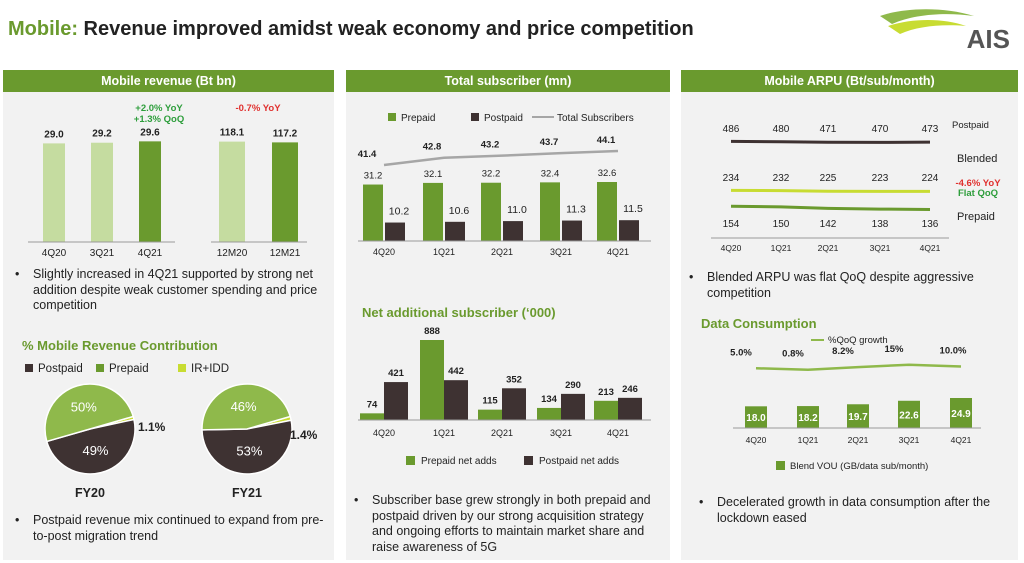  Describe the element at coordinates (410, 460) in the screenshot. I see `legend-swatch-prepaid-net` at that location.